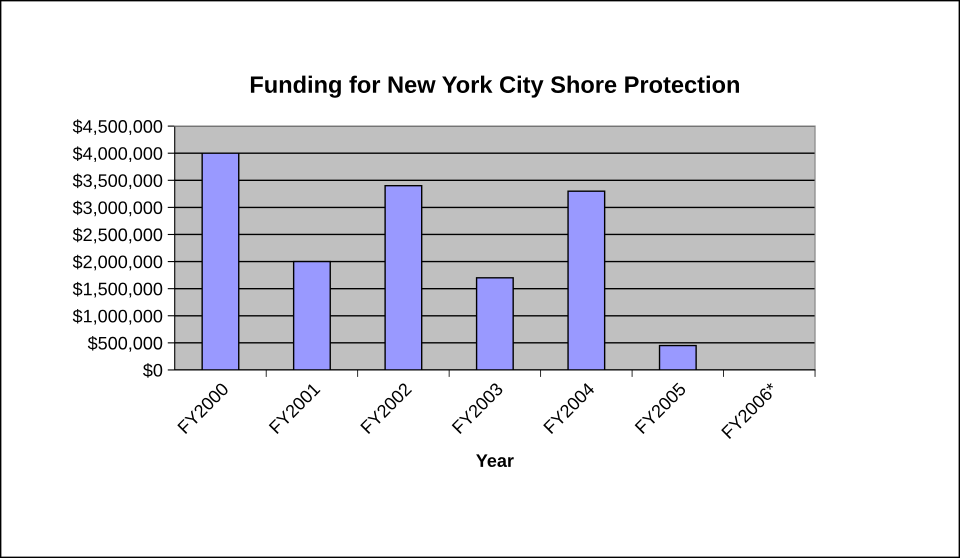  I want to click on y-tick-label: $4,500,000, so click(117, 127).